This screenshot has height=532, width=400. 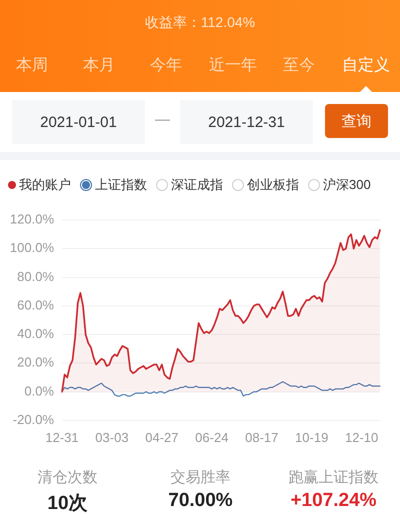 I want to click on text: 本月, so click(x=99, y=66).